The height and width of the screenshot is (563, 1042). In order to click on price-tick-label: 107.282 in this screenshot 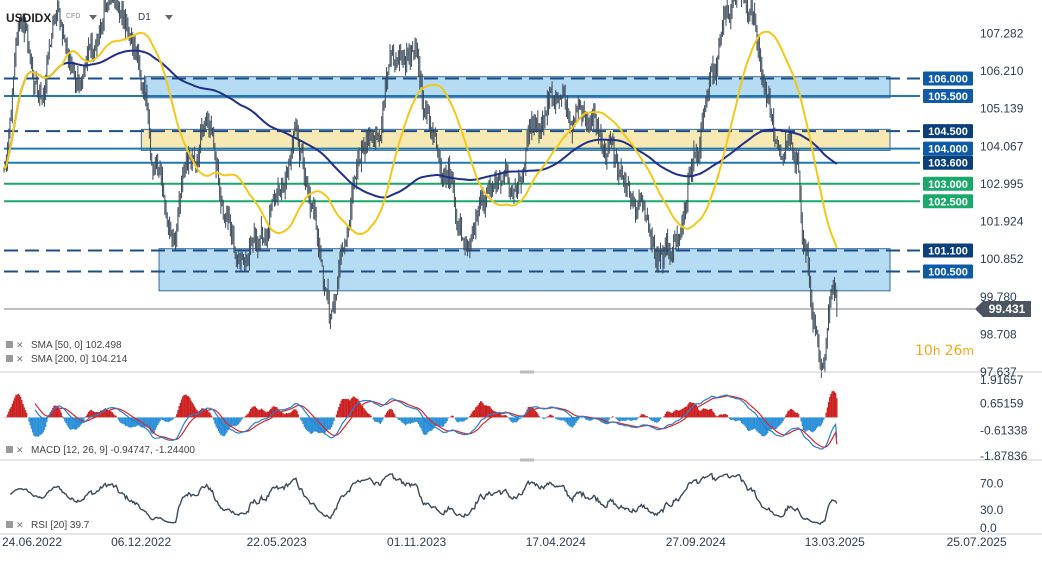, I will do `click(1002, 33)`.